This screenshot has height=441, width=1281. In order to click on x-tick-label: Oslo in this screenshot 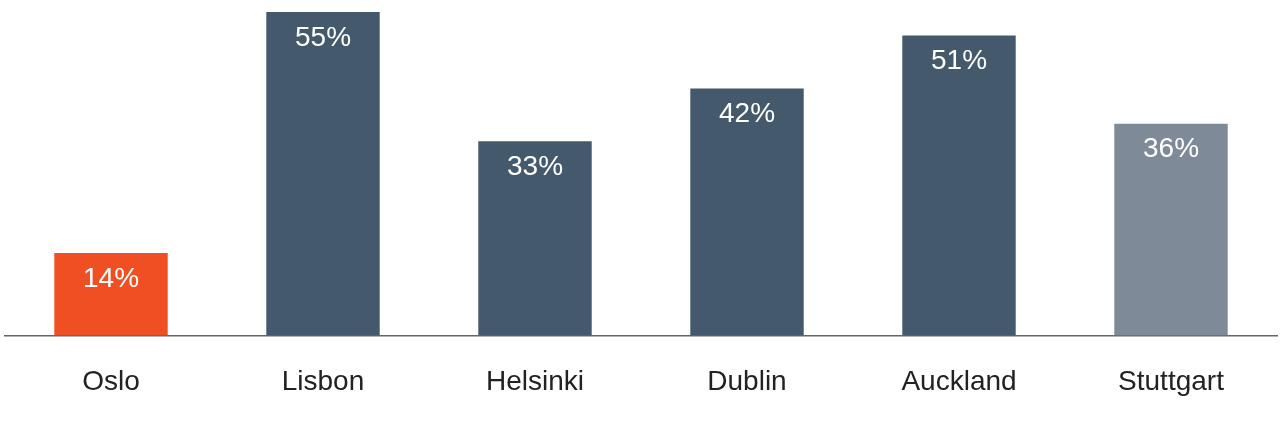, I will do `click(111, 380)`.